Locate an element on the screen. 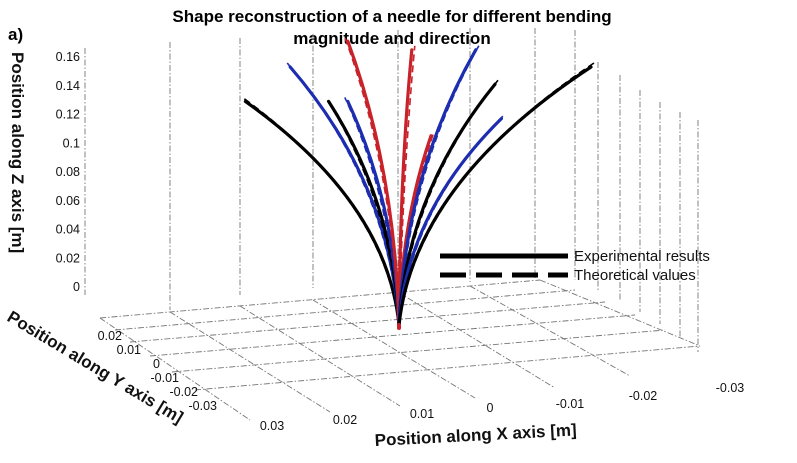  x-tick-label: -0.03 is located at coordinates (730, 388).